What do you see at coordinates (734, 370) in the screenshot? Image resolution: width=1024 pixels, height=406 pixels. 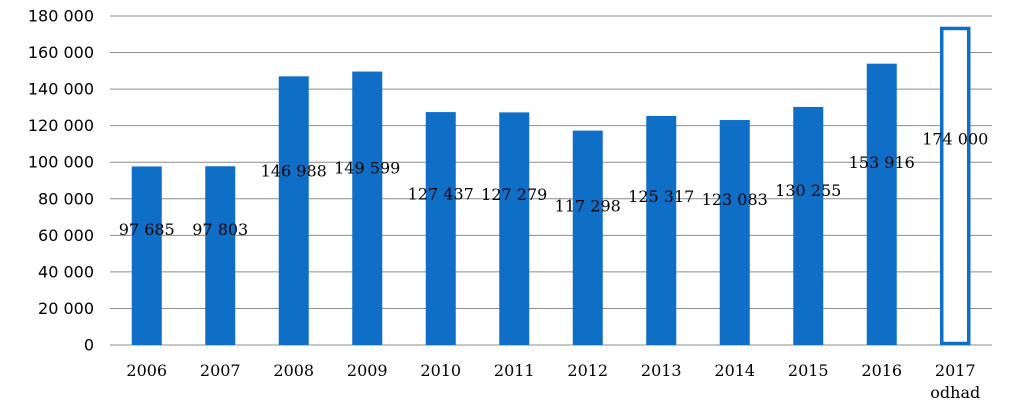 I see `x-tick-label: 2014` at bounding box center [734, 370].